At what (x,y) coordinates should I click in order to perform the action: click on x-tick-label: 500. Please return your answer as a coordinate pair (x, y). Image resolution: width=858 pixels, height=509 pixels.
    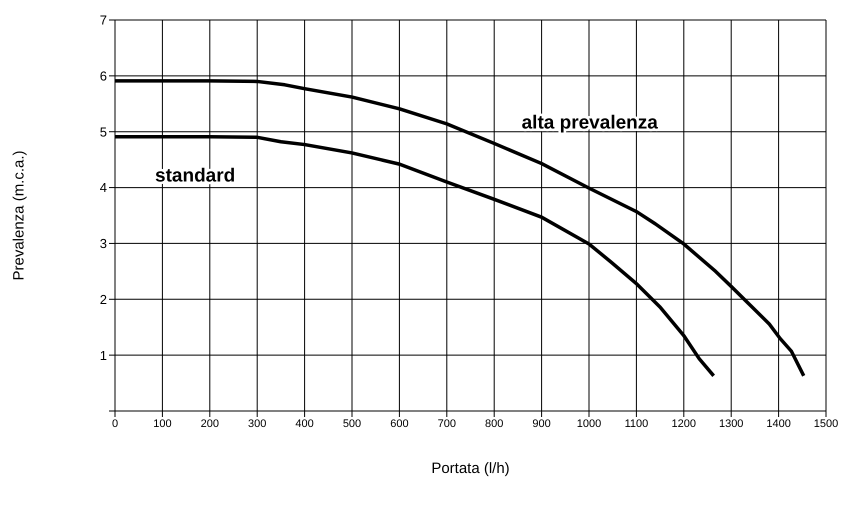
    Looking at the image, I should click on (352, 424).